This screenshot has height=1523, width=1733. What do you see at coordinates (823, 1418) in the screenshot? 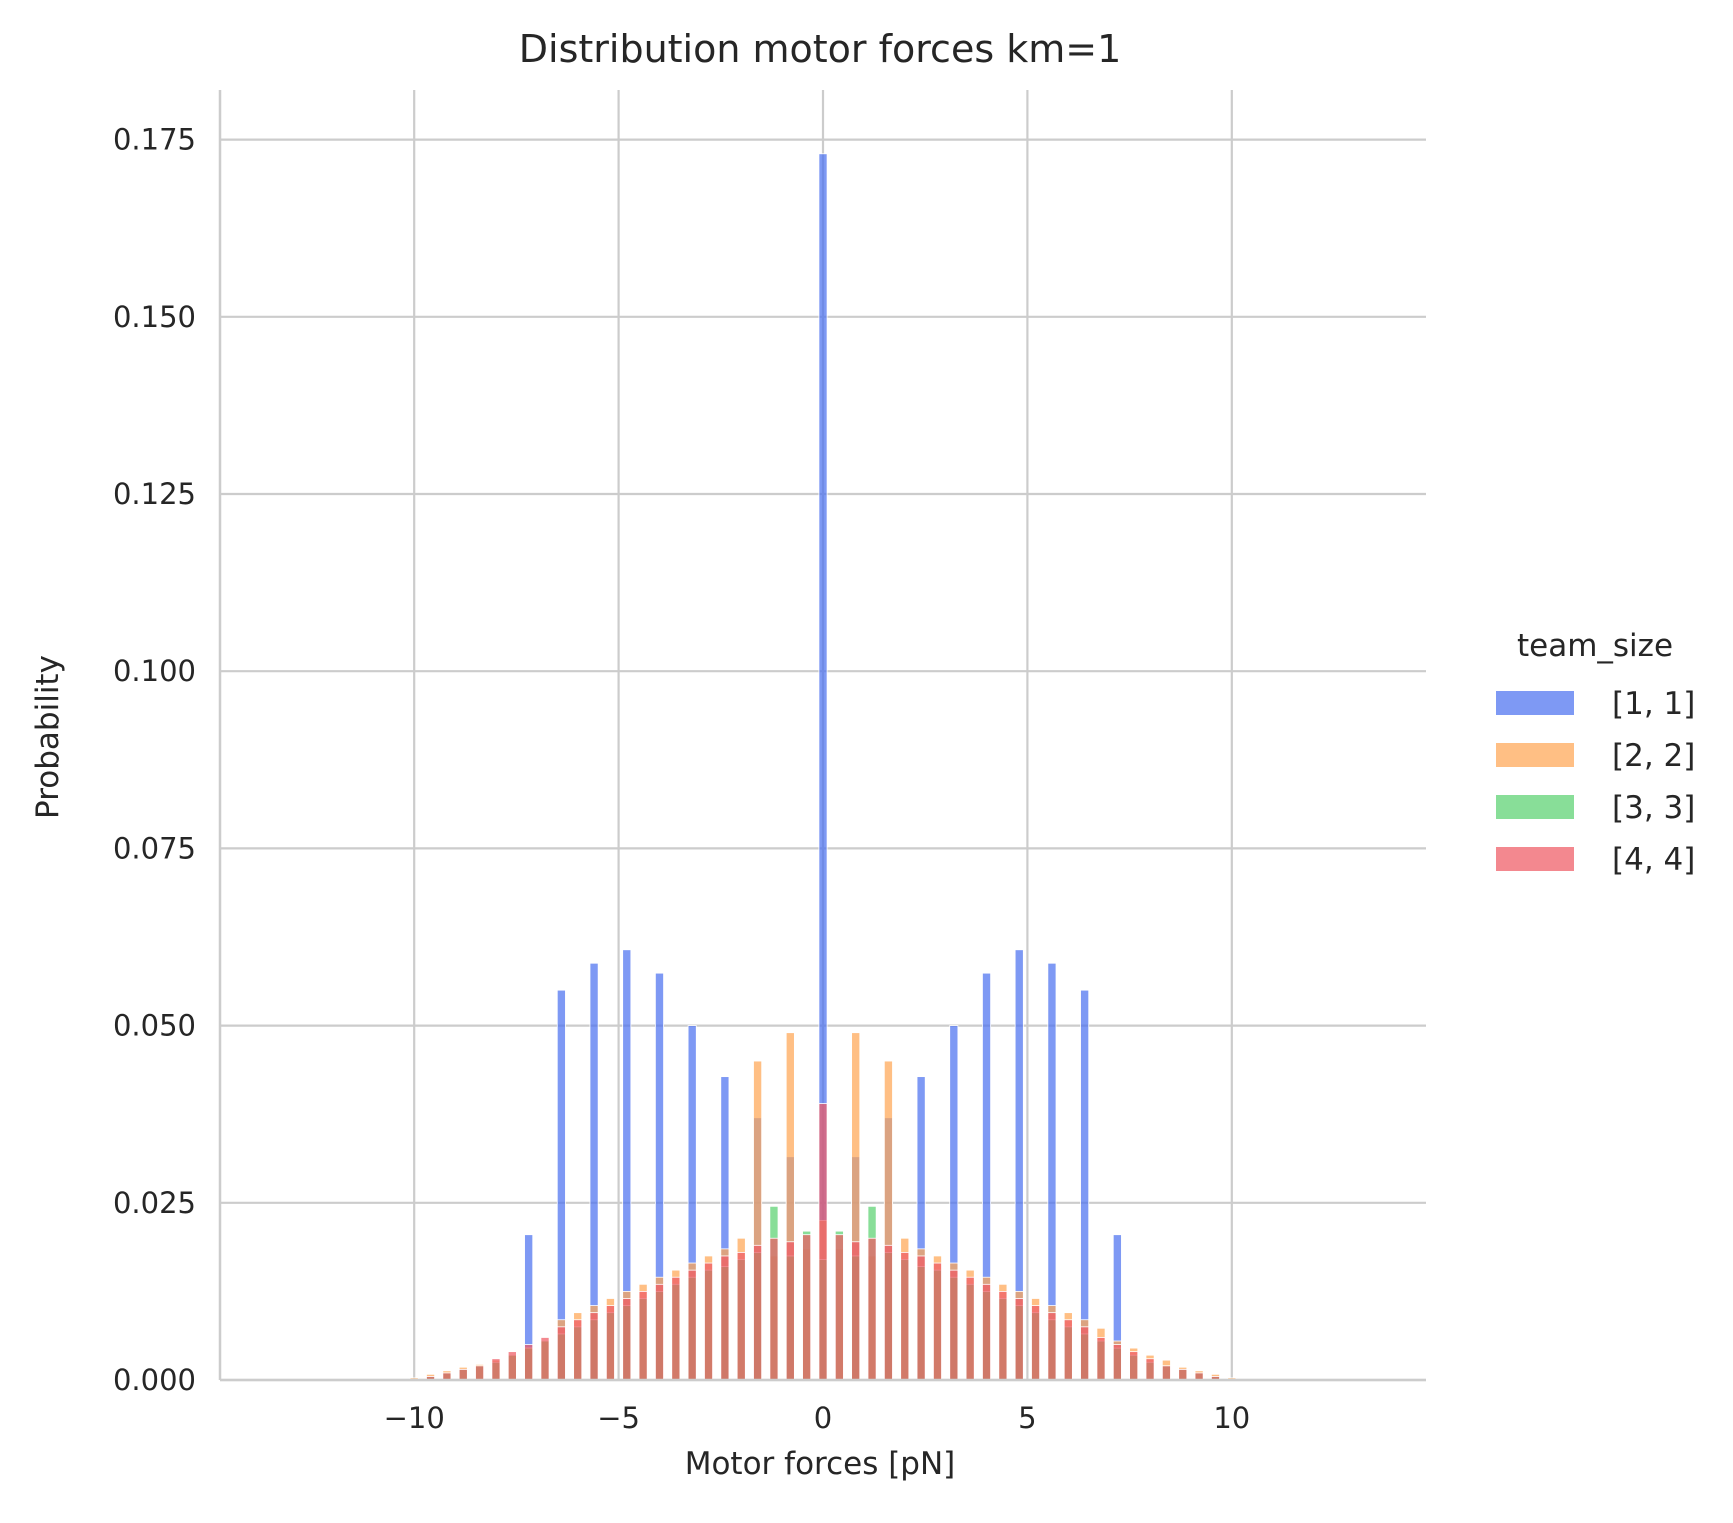
I see `x-tick-label: 0` at bounding box center [823, 1418].